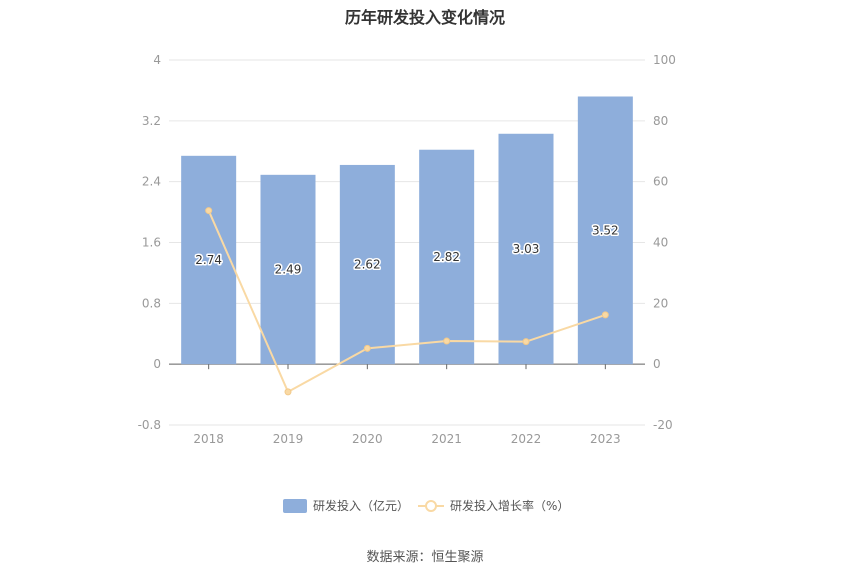 Image resolution: width=850 pixels, height=575 pixels. What do you see at coordinates (425, 557) in the screenshot?
I see `source-note: 数据来源：恒生聚源` at bounding box center [425, 557].